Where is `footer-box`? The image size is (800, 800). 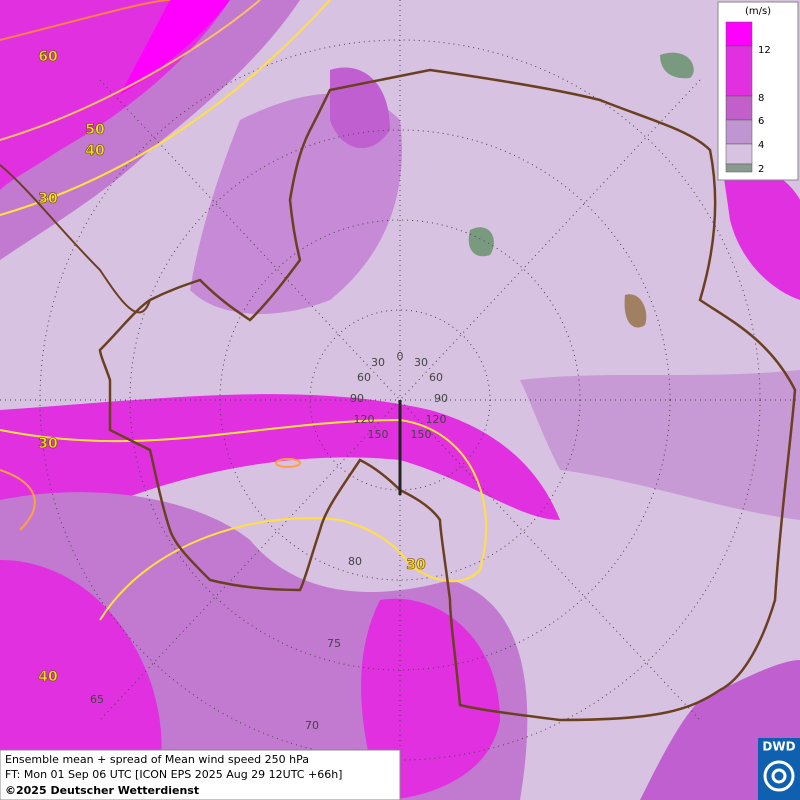 footer-box is located at coordinates (200, 774).